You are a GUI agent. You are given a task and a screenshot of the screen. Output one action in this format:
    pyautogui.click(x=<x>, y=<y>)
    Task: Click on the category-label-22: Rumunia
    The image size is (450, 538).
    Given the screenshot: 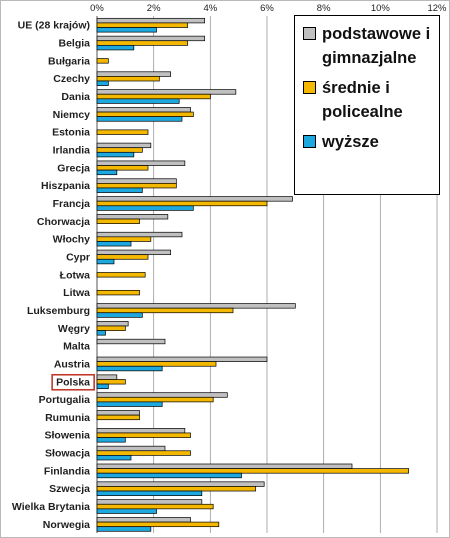 What is the action you would take?
    pyautogui.click(x=67, y=418)
    